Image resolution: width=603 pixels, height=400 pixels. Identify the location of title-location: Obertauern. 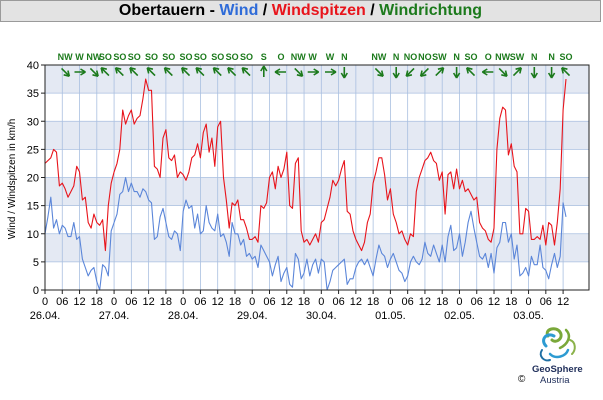
(162, 10).